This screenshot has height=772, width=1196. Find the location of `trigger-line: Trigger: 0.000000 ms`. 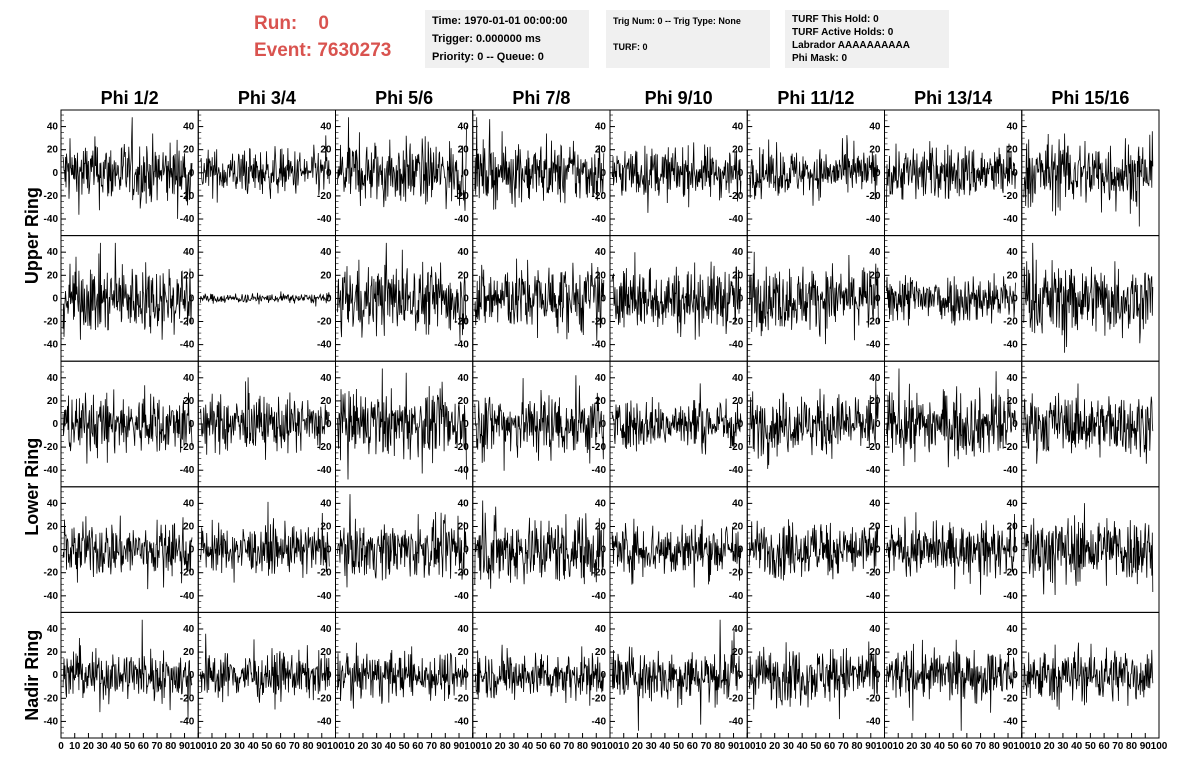

trigger-line: Trigger: 0.000000 ms is located at coordinates (486, 39).